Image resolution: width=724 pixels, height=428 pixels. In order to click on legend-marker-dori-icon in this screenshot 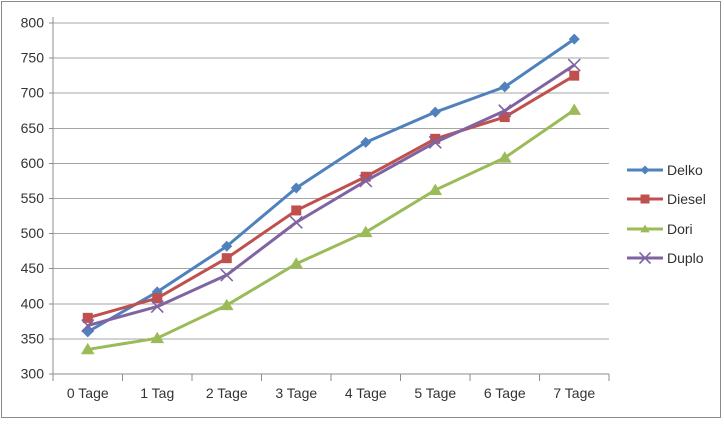, I will do `click(645, 228)`.